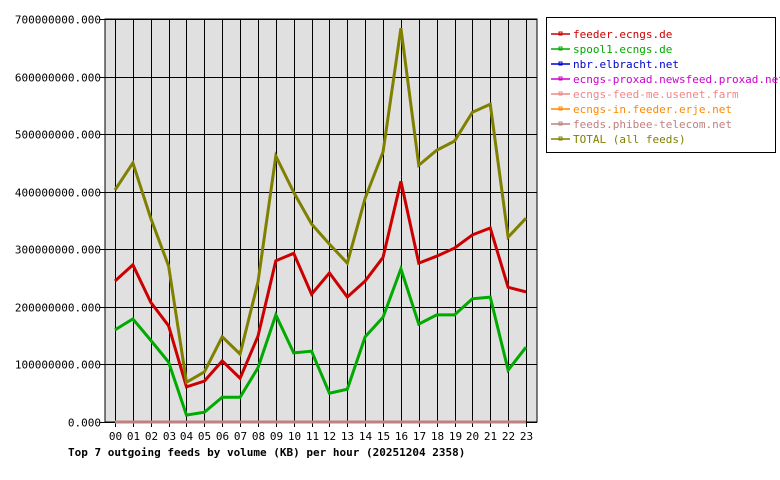 This screenshot has height=480, width=780. I want to click on y-tick-label: 300000000.000, so click(58, 250).